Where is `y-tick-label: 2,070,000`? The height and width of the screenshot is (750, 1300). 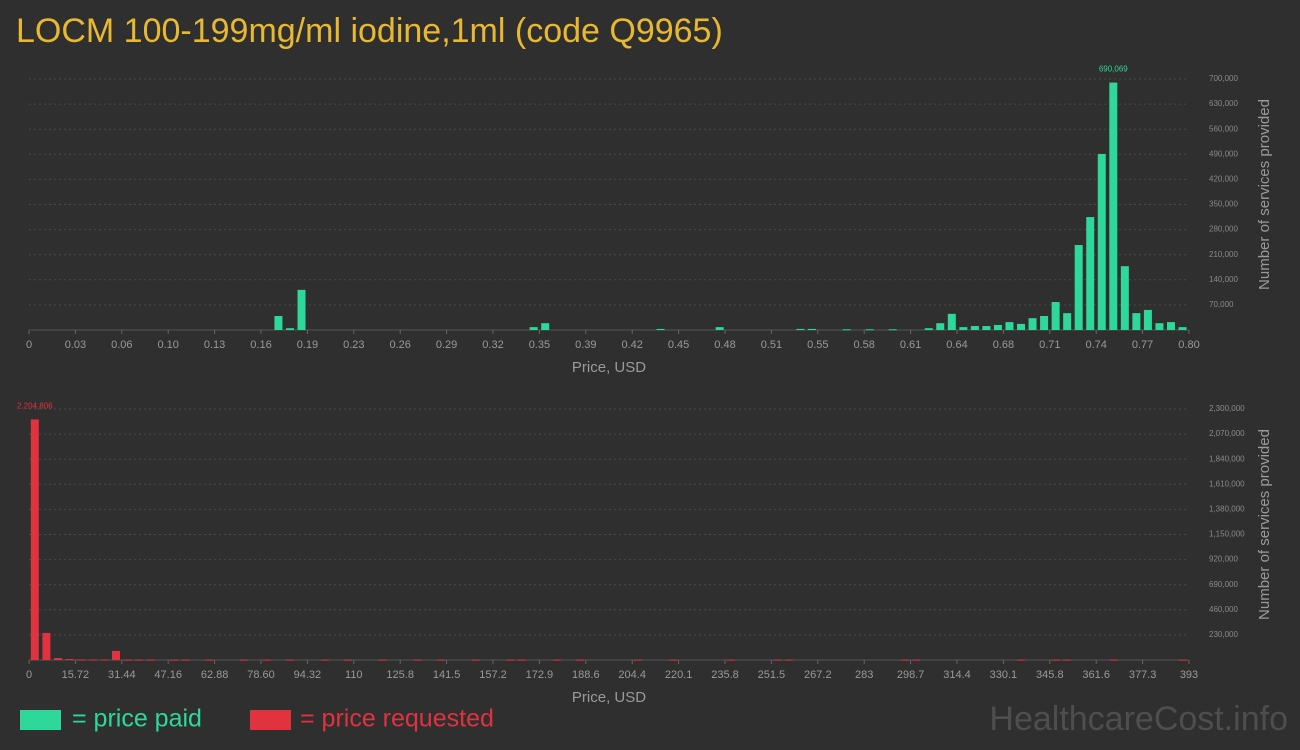
y-tick-label: 2,070,000 is located at coordinates (1227, 433).